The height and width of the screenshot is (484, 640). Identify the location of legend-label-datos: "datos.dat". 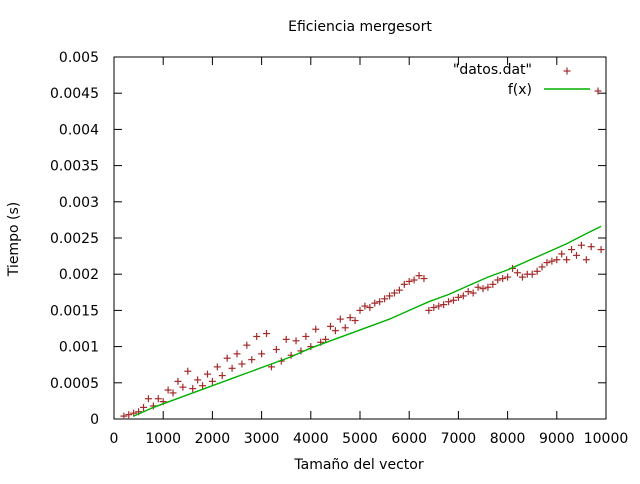
(492, 70).